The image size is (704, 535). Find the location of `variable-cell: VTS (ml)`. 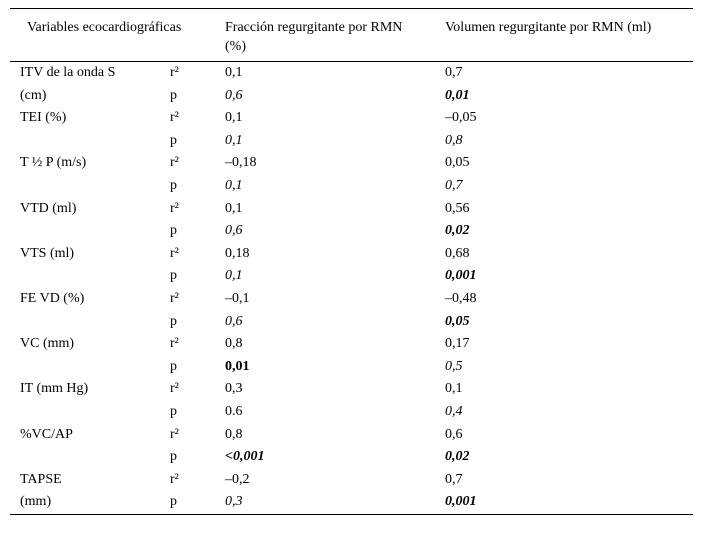

variable-cell: VTS (ml) is located at coordinates (47, 253).